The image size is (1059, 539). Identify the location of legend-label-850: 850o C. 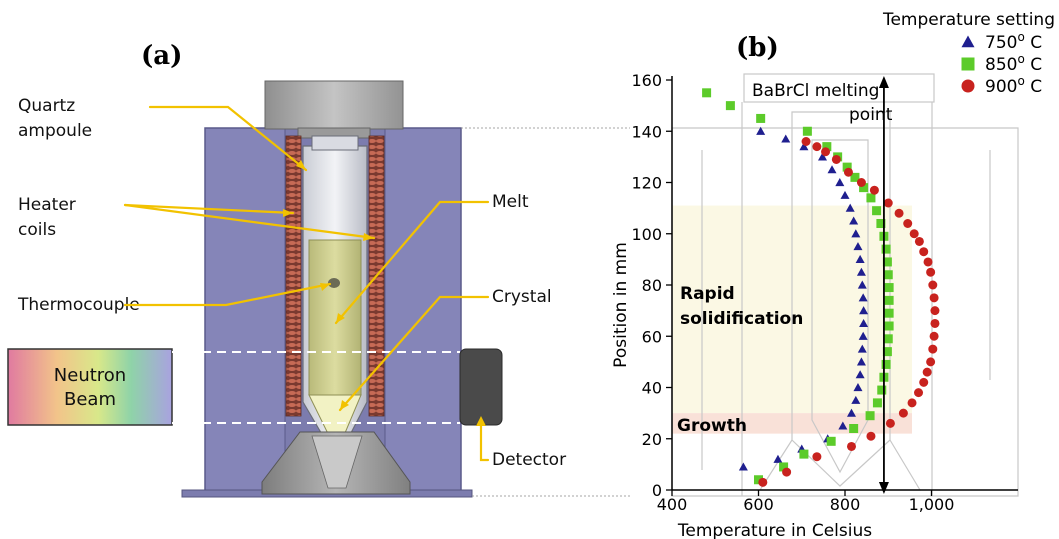
(1013, 63).